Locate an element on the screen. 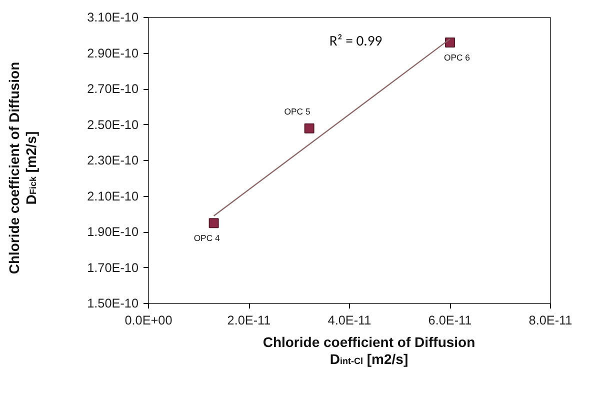  x-tick-label: 8.0E-11 is located at coordinates (550, 321).